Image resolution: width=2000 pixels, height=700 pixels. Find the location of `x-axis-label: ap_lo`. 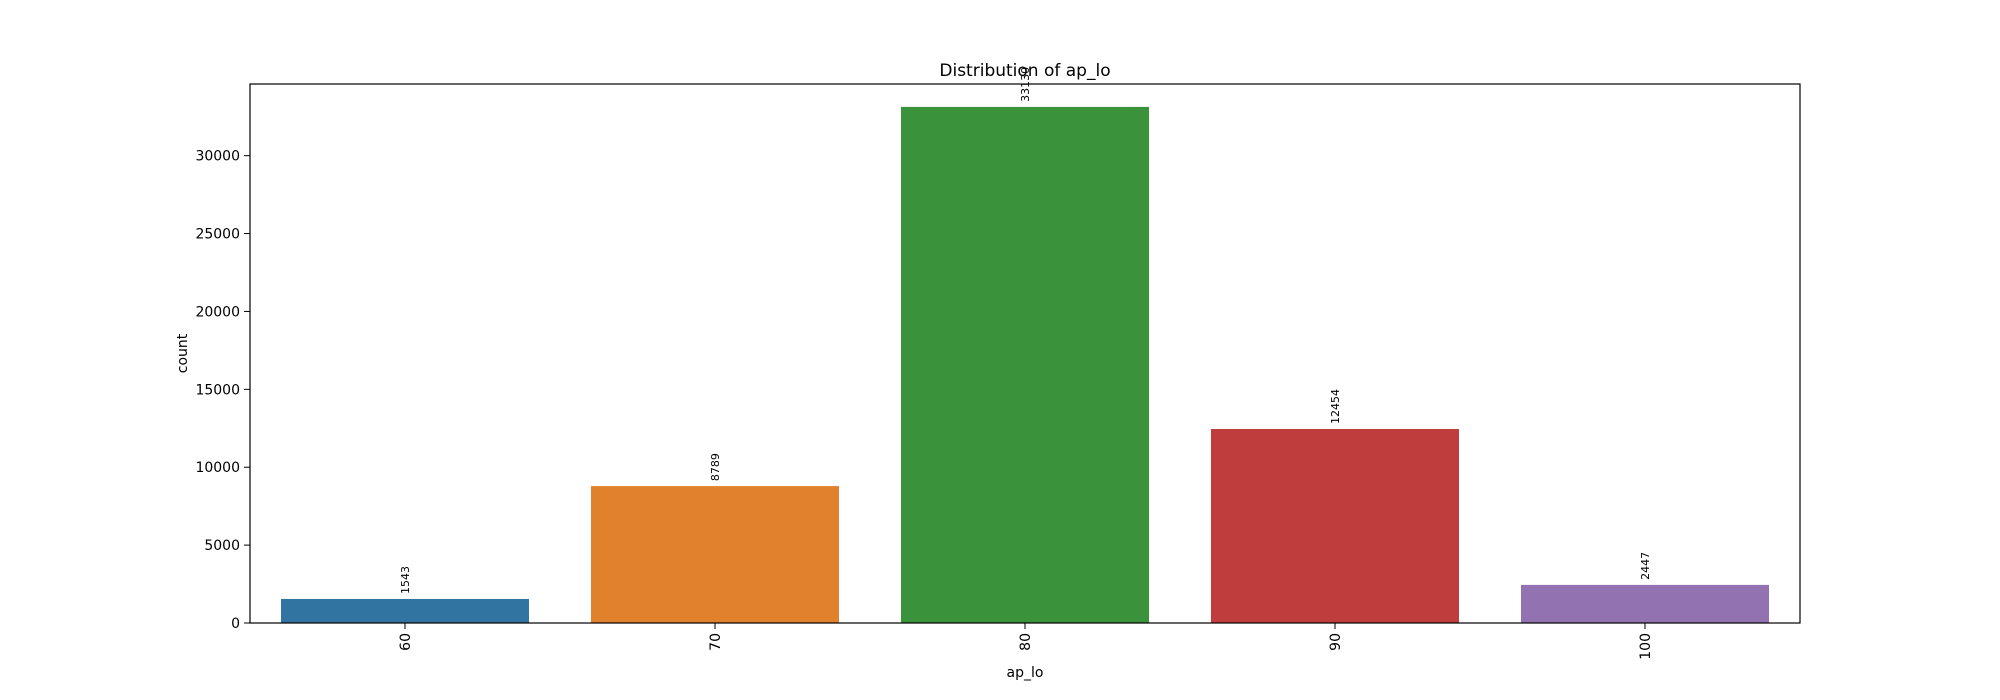

x-axis-label: ap_lo is located at coordinates (1025, 673).